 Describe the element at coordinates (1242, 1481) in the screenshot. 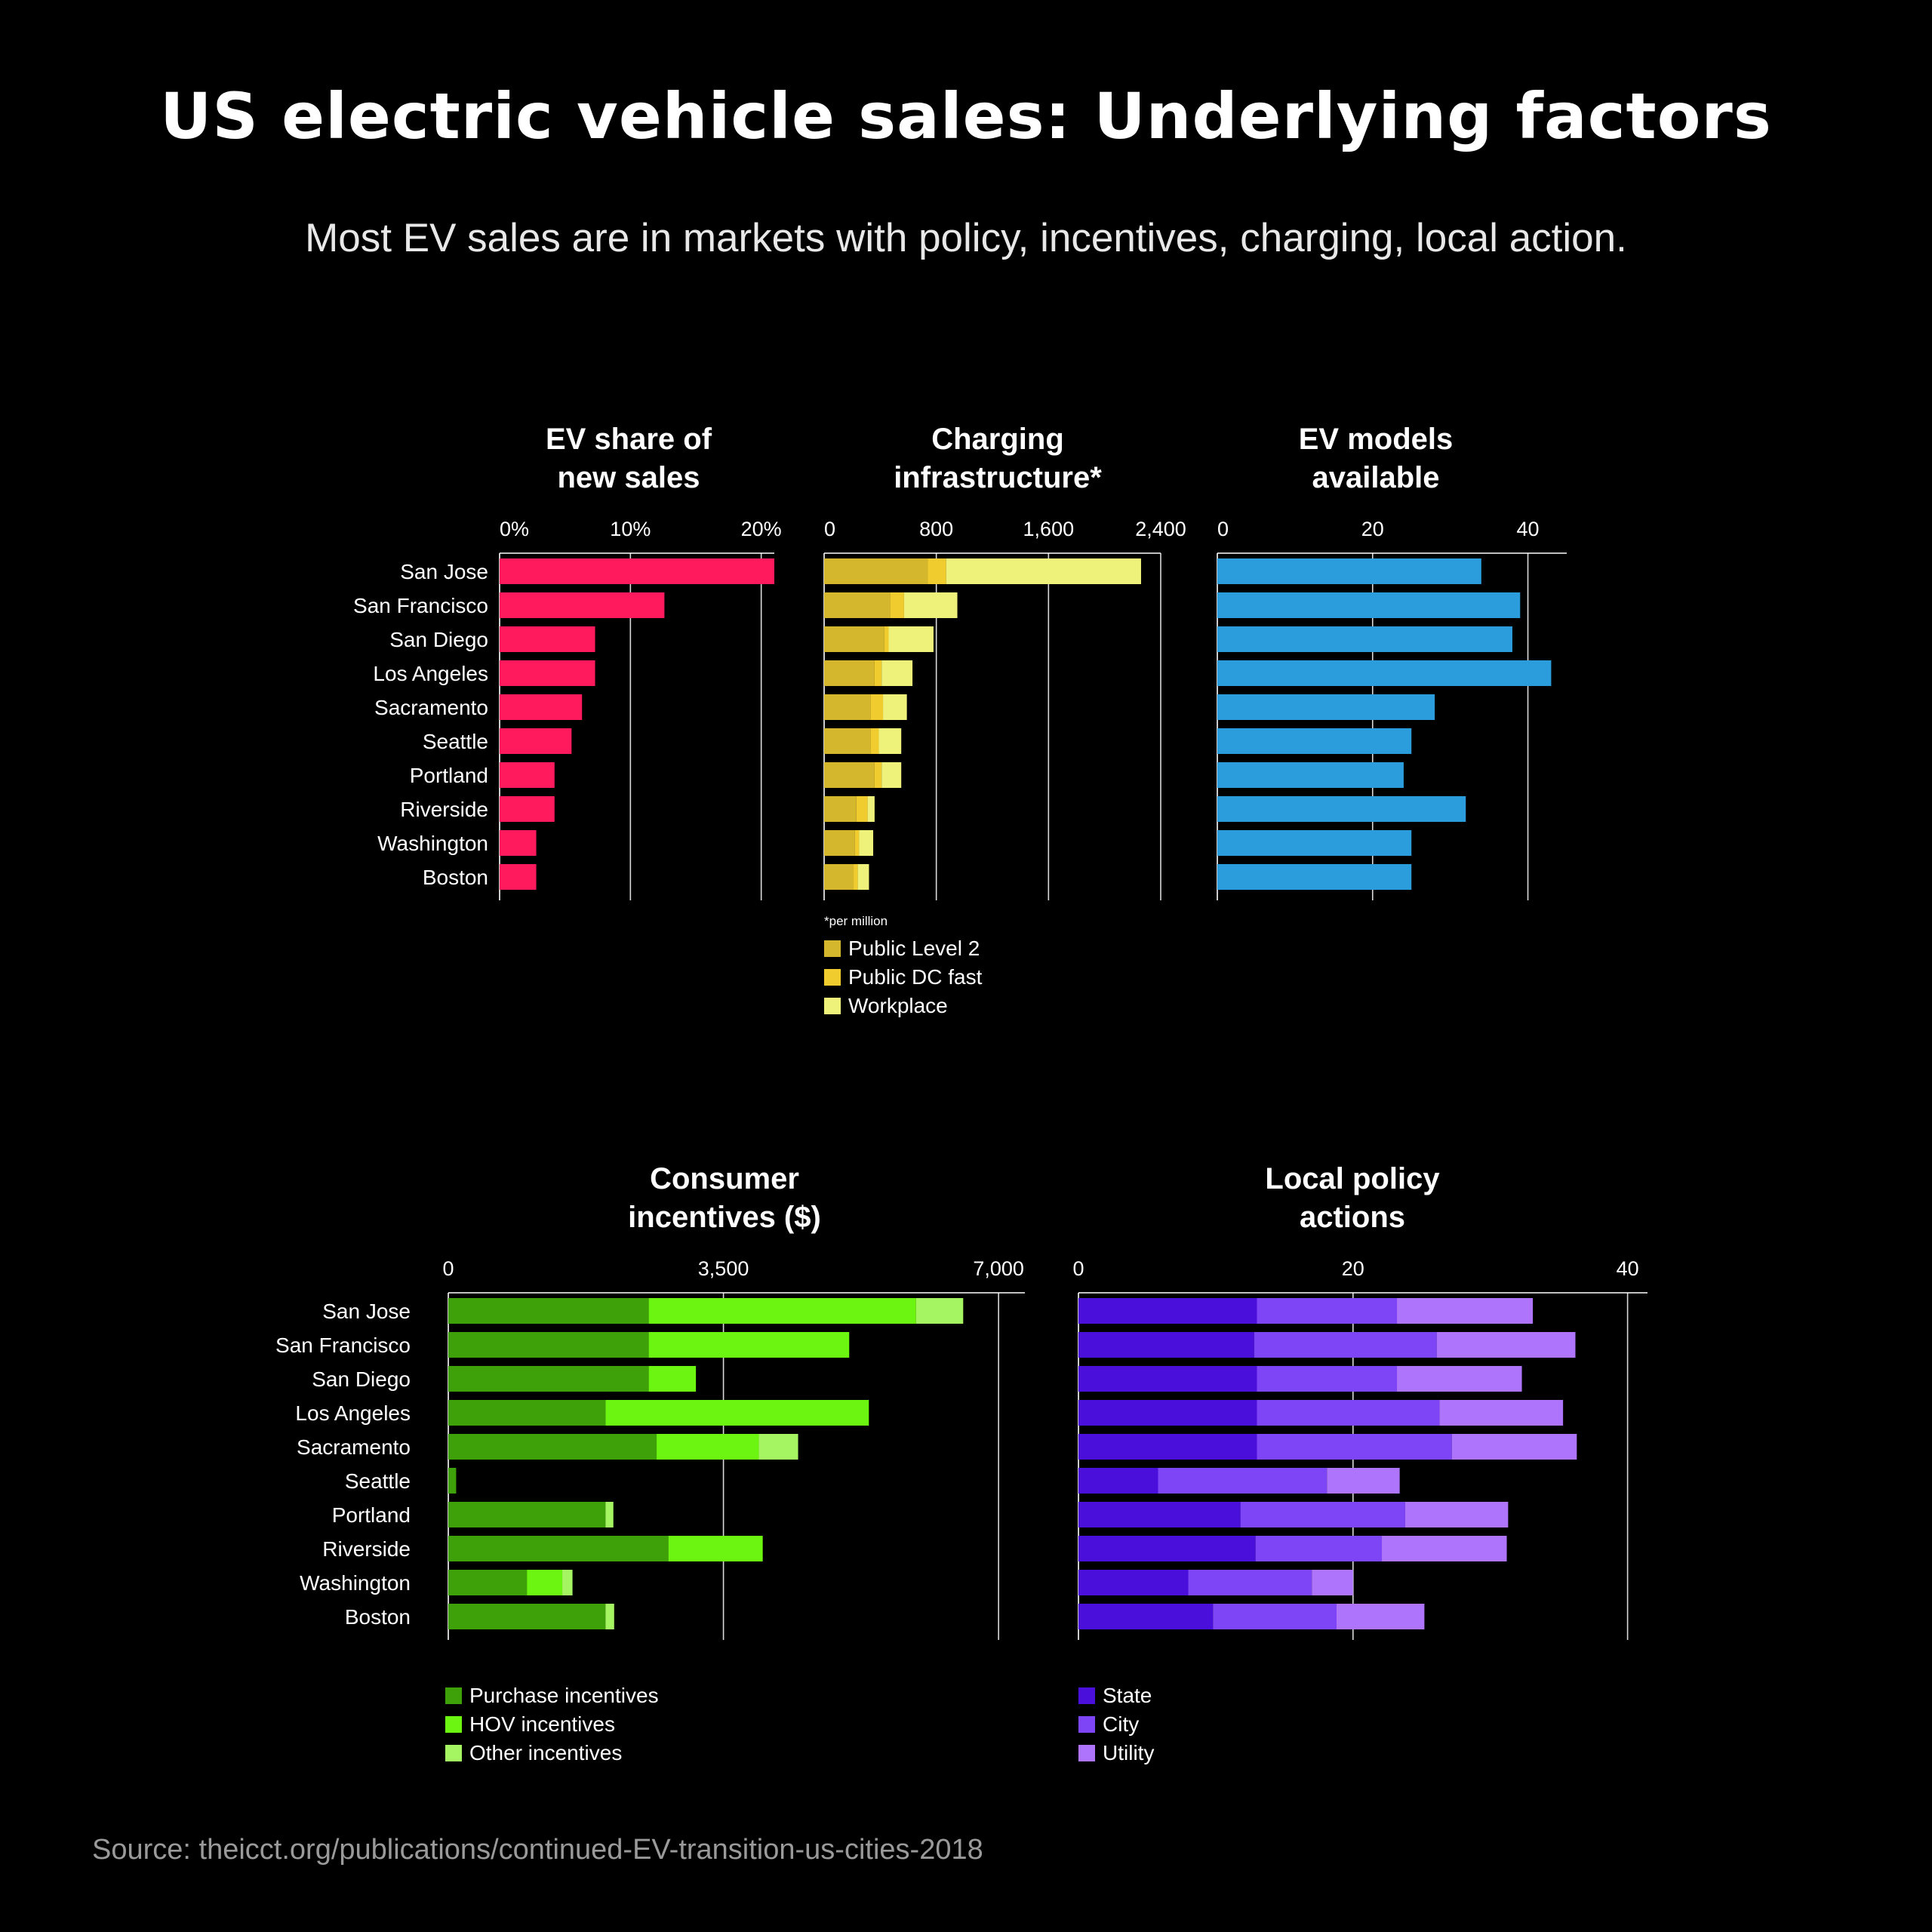

I see `bar-seattle-city` at that location.